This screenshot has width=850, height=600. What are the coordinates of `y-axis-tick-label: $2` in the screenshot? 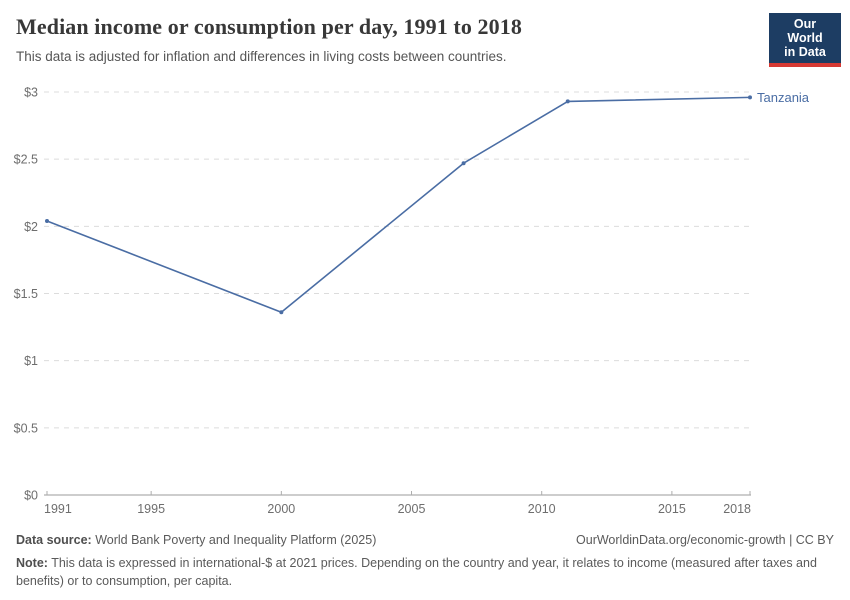 It's located at (31, 227).